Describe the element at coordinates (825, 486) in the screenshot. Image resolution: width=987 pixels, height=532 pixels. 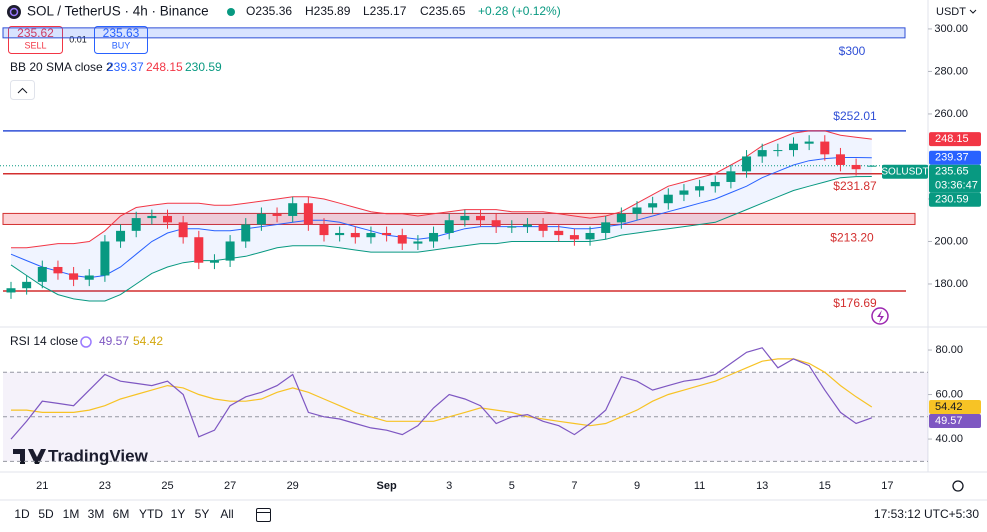
I see `x-tick-label: 15` at that location.